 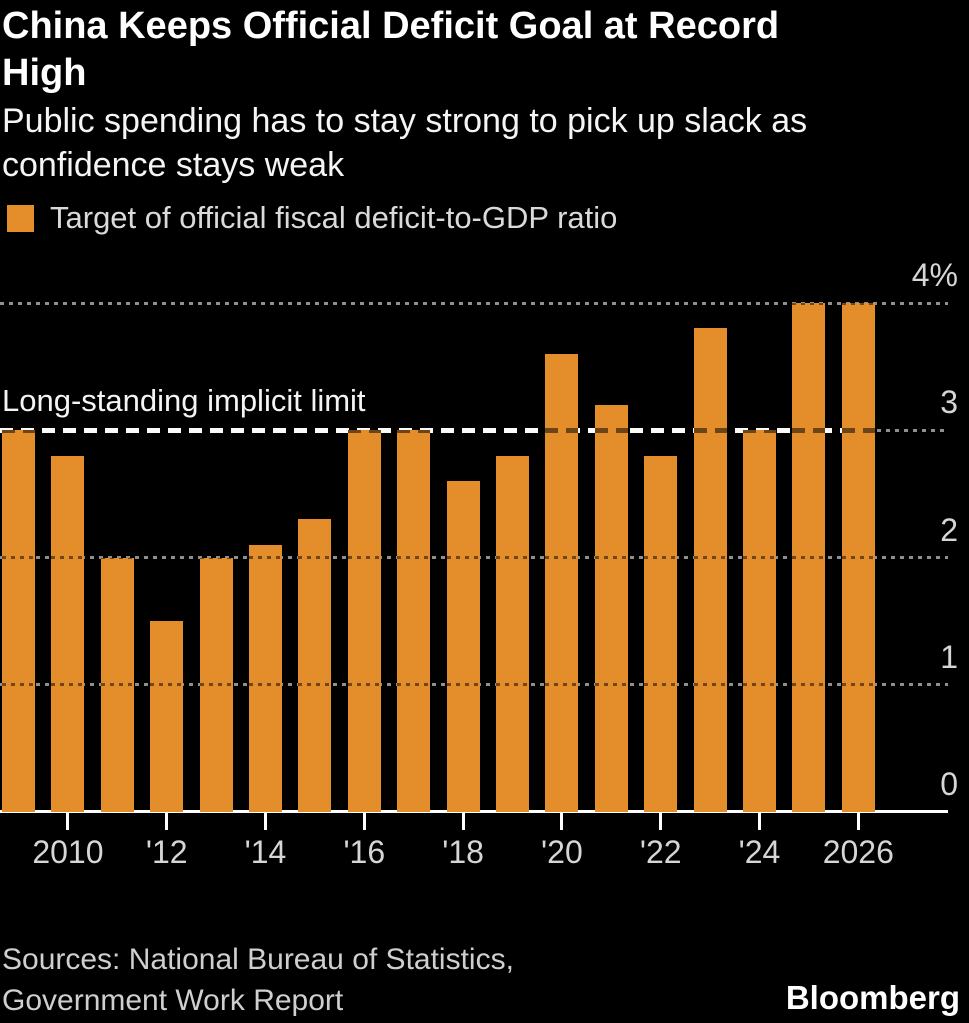 I want to click on bar-2026, so click(x=858, y=557).